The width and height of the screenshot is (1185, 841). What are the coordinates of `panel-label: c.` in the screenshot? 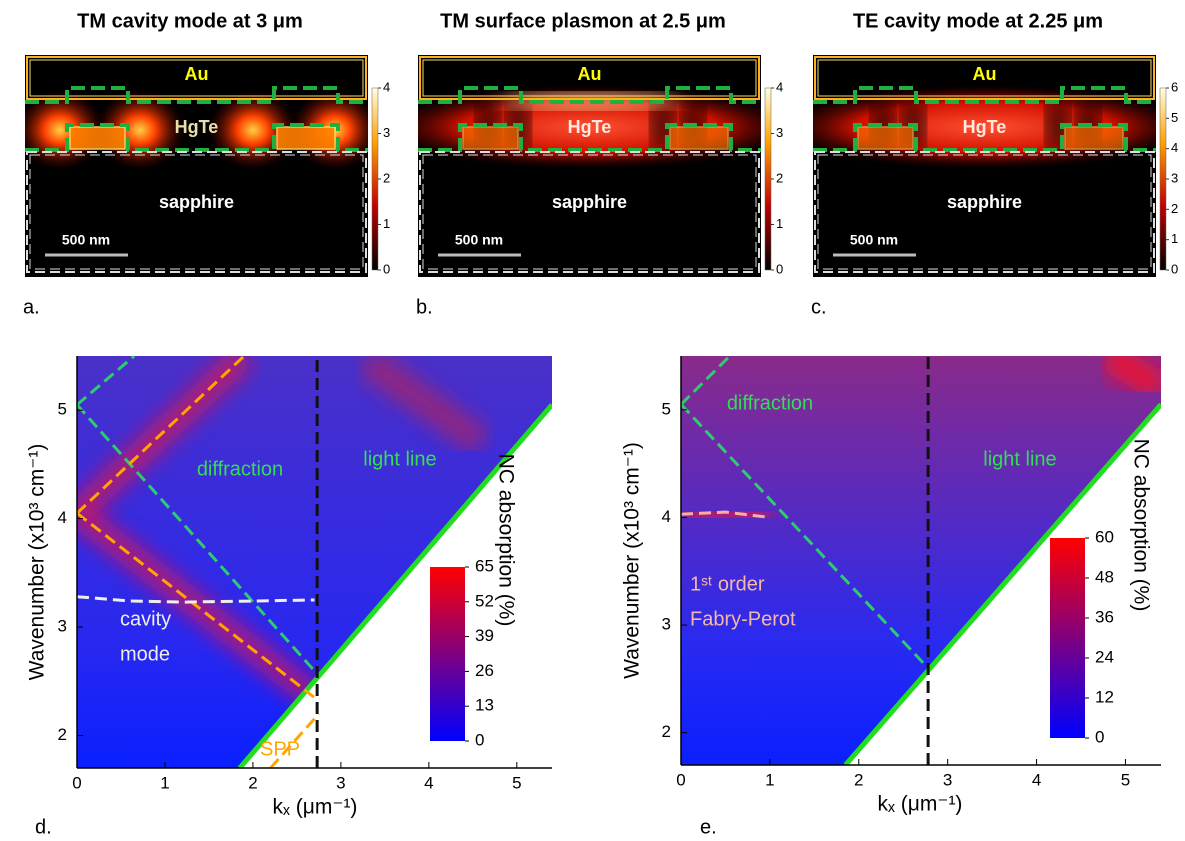 It's located at (819, 307).